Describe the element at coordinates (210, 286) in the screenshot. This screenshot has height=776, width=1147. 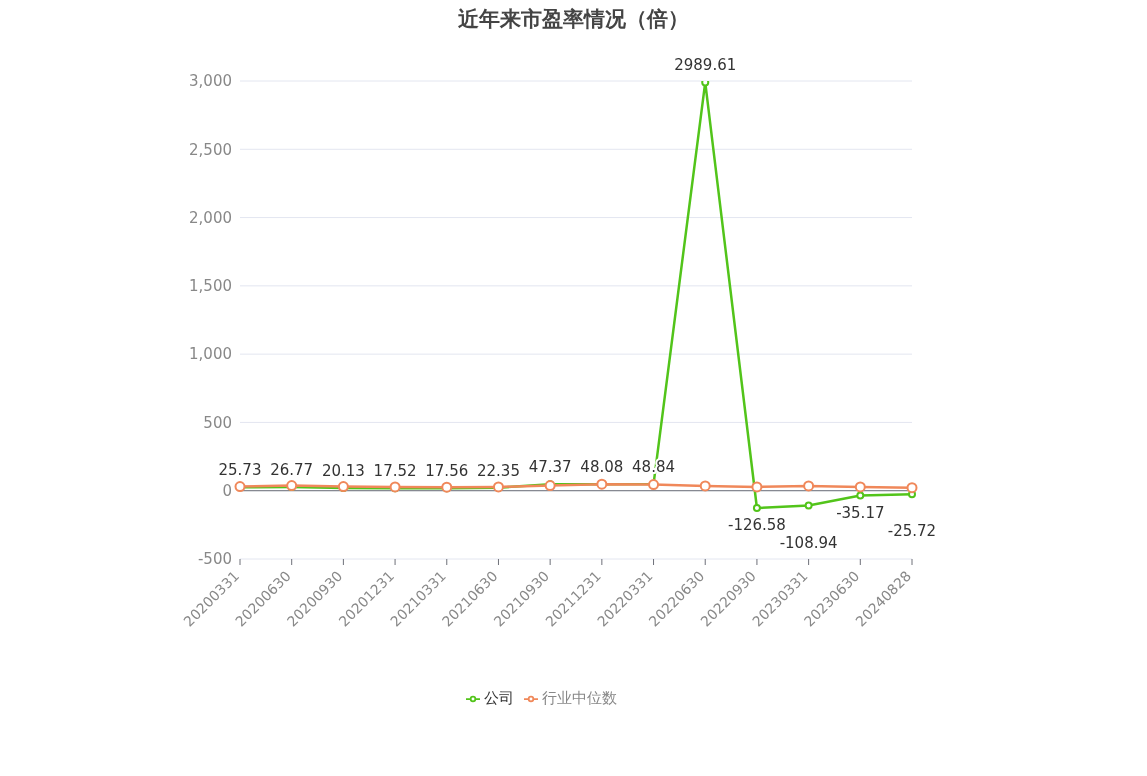
I see `y-tick-label: 1,500` at that location.